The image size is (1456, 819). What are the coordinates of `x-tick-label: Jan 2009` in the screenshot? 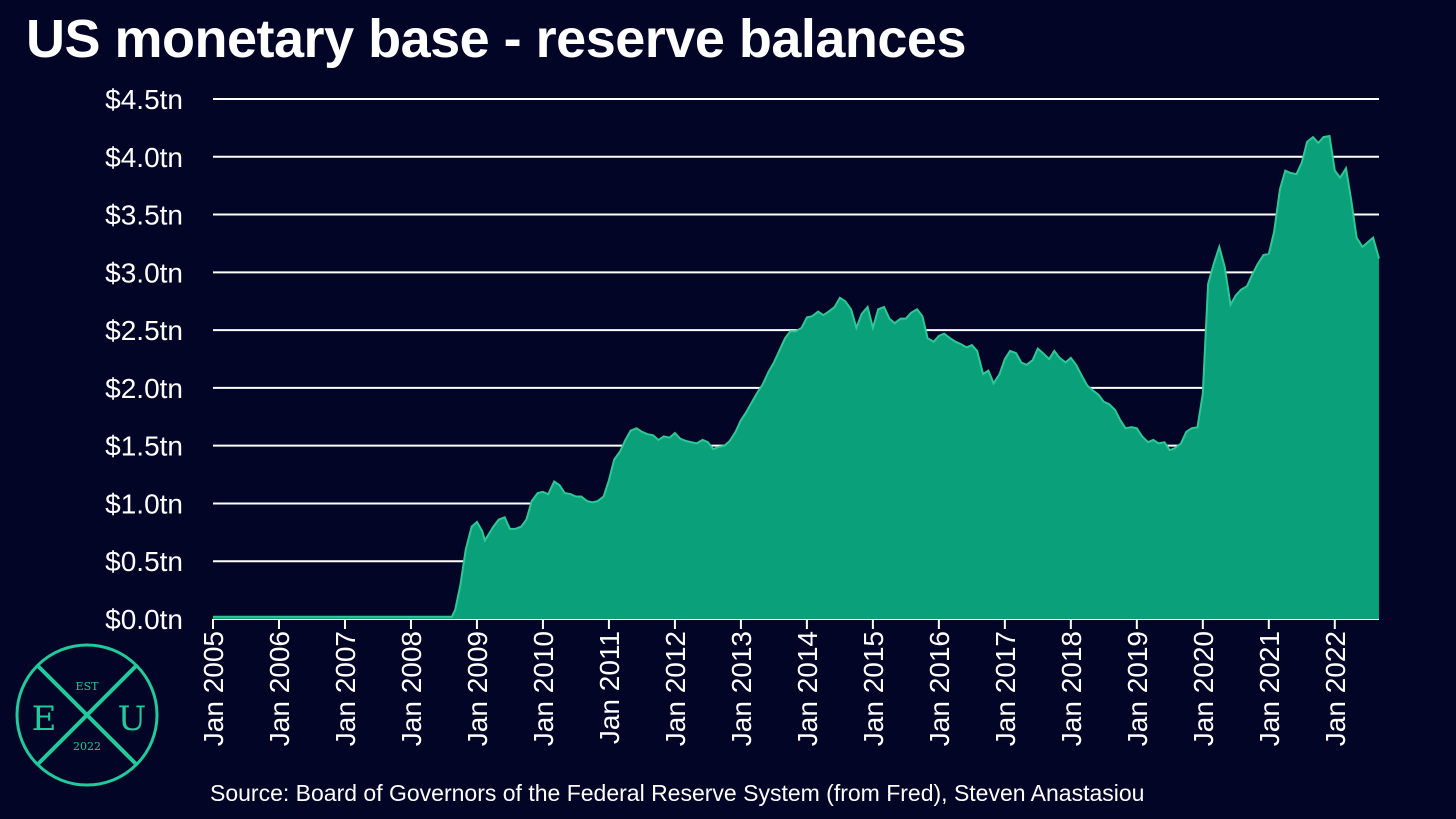 It's located at (477, 688).